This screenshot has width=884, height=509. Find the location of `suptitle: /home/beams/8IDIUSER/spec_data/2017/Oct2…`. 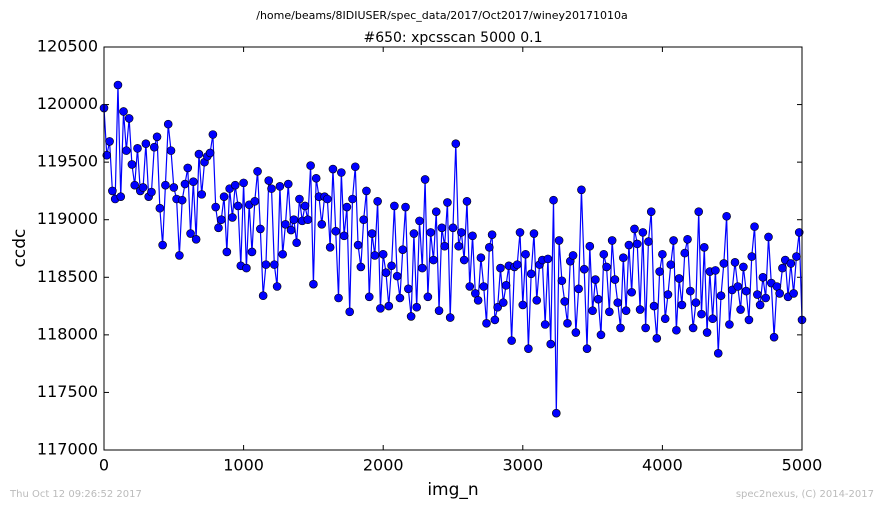

suptitle: /home/beams/8IDIUSER/spec_data/2017/Oct2… is located at coordinates (442, 15).